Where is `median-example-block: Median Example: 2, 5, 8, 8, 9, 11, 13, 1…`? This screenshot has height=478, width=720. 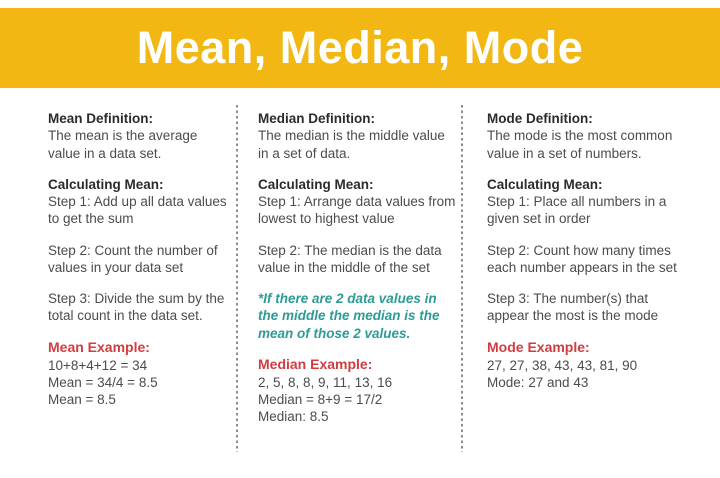
median-example-block: Median Example: 2, 5, 8, 8, 9, 11, 13, 1… is located at coordinates (357, 391).